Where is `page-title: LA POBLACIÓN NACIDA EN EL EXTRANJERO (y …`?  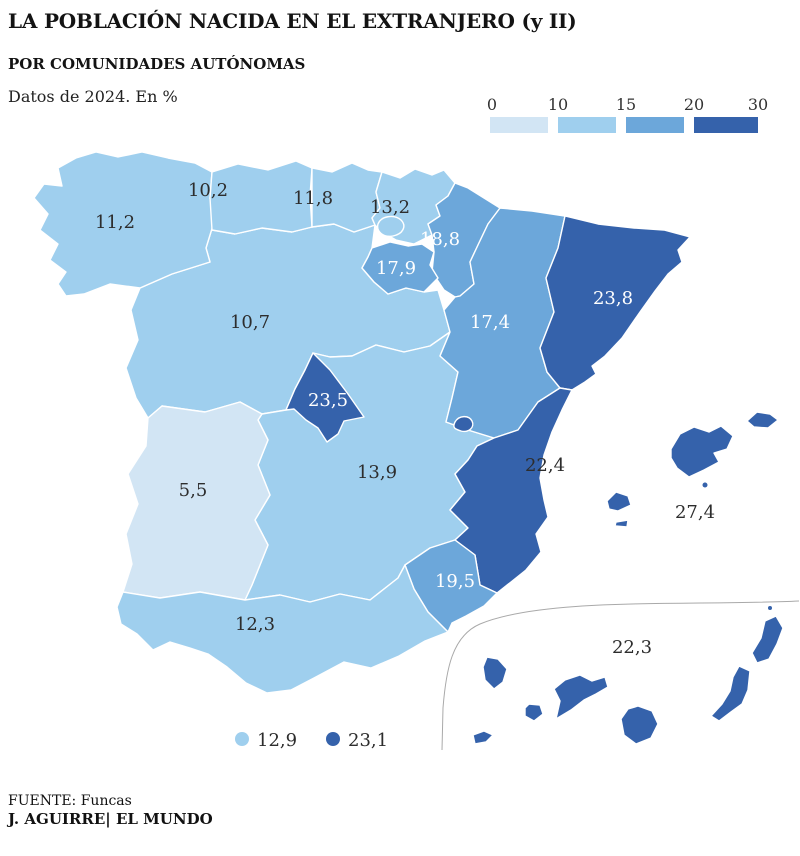 page-title: LA POBLACIÓN NACIDA EN EL EXTRANJERO (y … is located at coordinates (292, 21).